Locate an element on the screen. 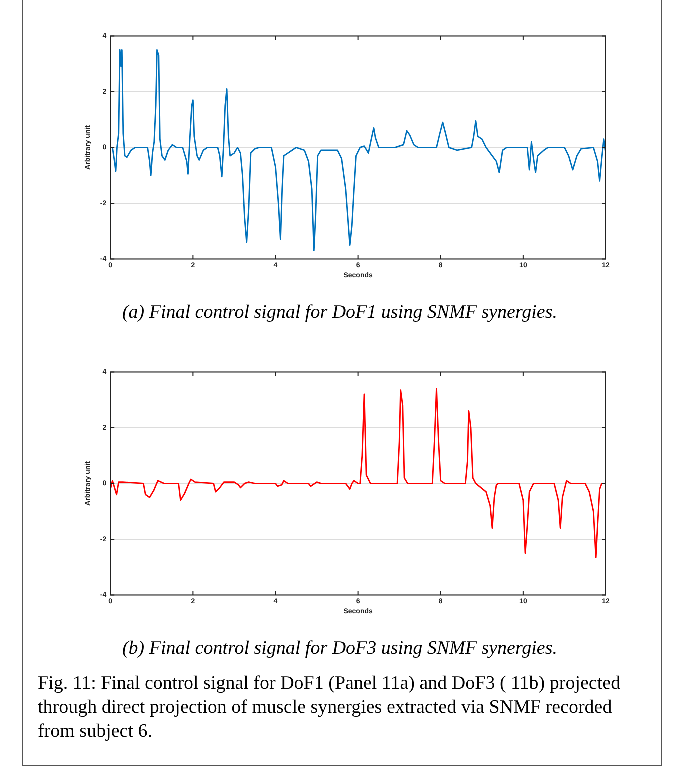  text: (a) Final control signal for DoF1 using SNMF synergies. is located at coordinates (340, 313).